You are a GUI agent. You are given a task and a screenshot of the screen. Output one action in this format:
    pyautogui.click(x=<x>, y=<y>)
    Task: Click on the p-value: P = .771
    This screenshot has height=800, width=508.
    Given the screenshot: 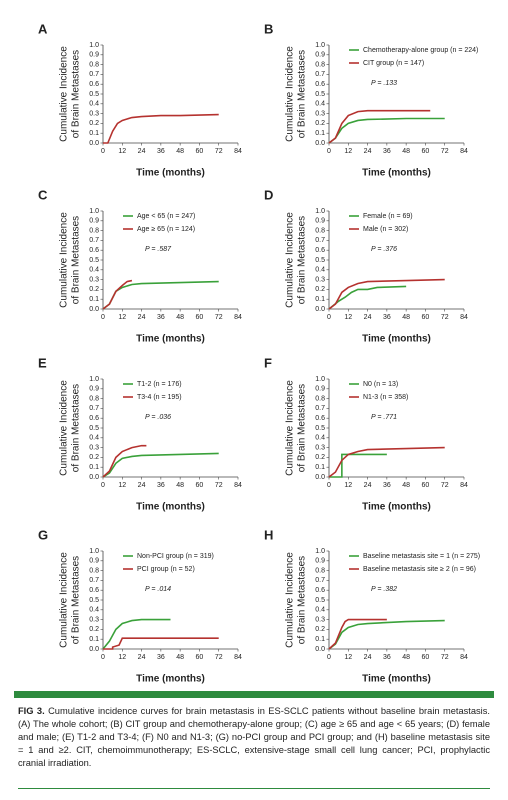 What is the action you would take?
    pyautogui.click(x=384, y=417)
    